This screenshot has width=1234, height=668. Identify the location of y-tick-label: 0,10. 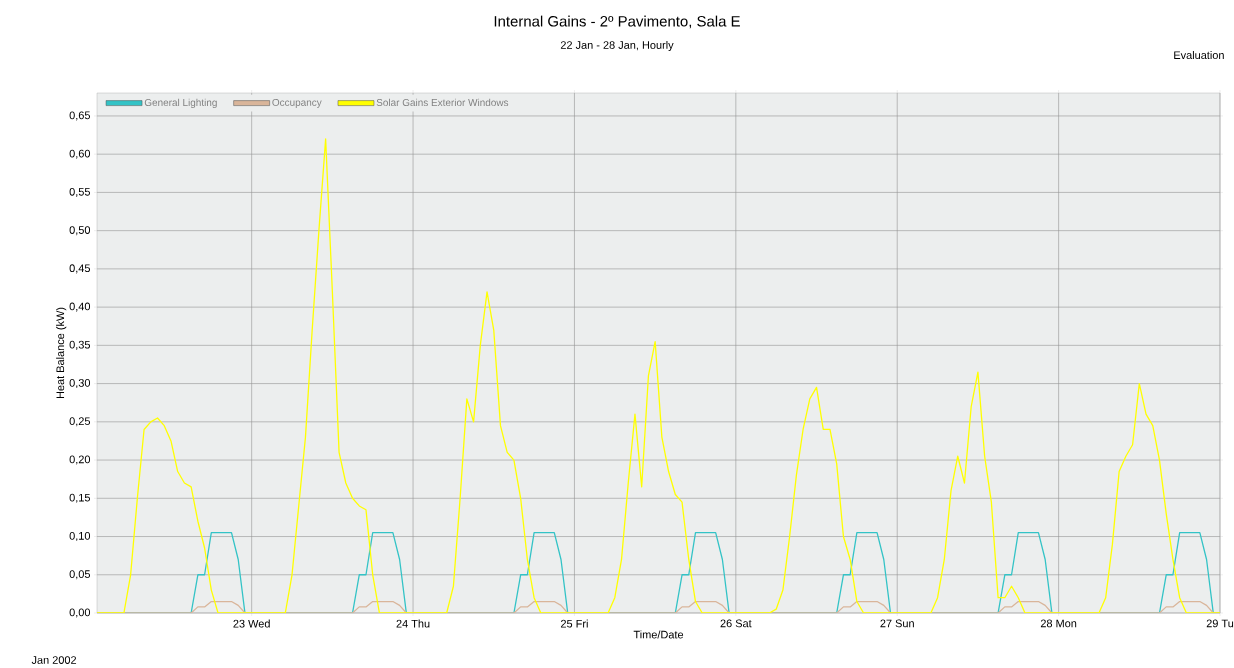
(80, 537).